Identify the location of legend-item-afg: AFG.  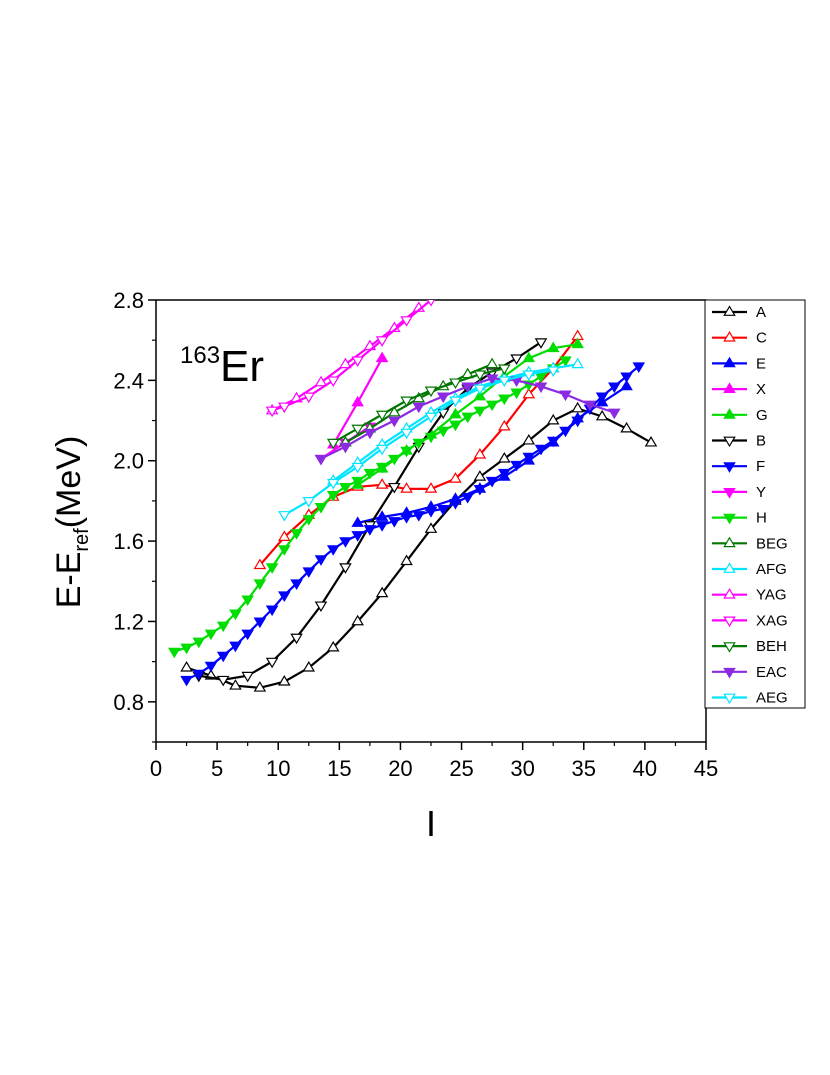
(749, 569).